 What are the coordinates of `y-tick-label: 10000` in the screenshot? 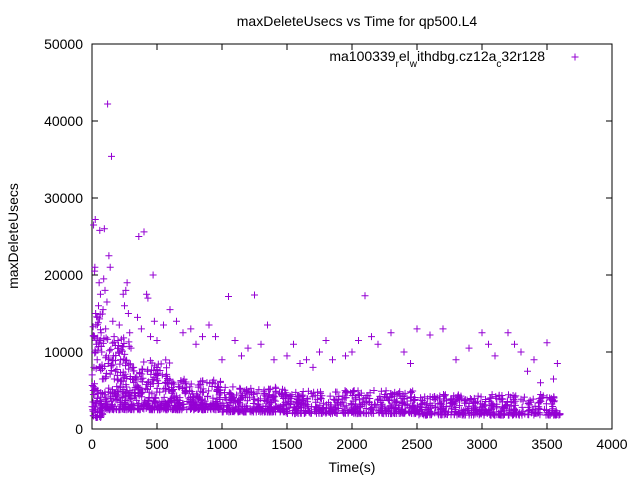 It's located at (63, 352).